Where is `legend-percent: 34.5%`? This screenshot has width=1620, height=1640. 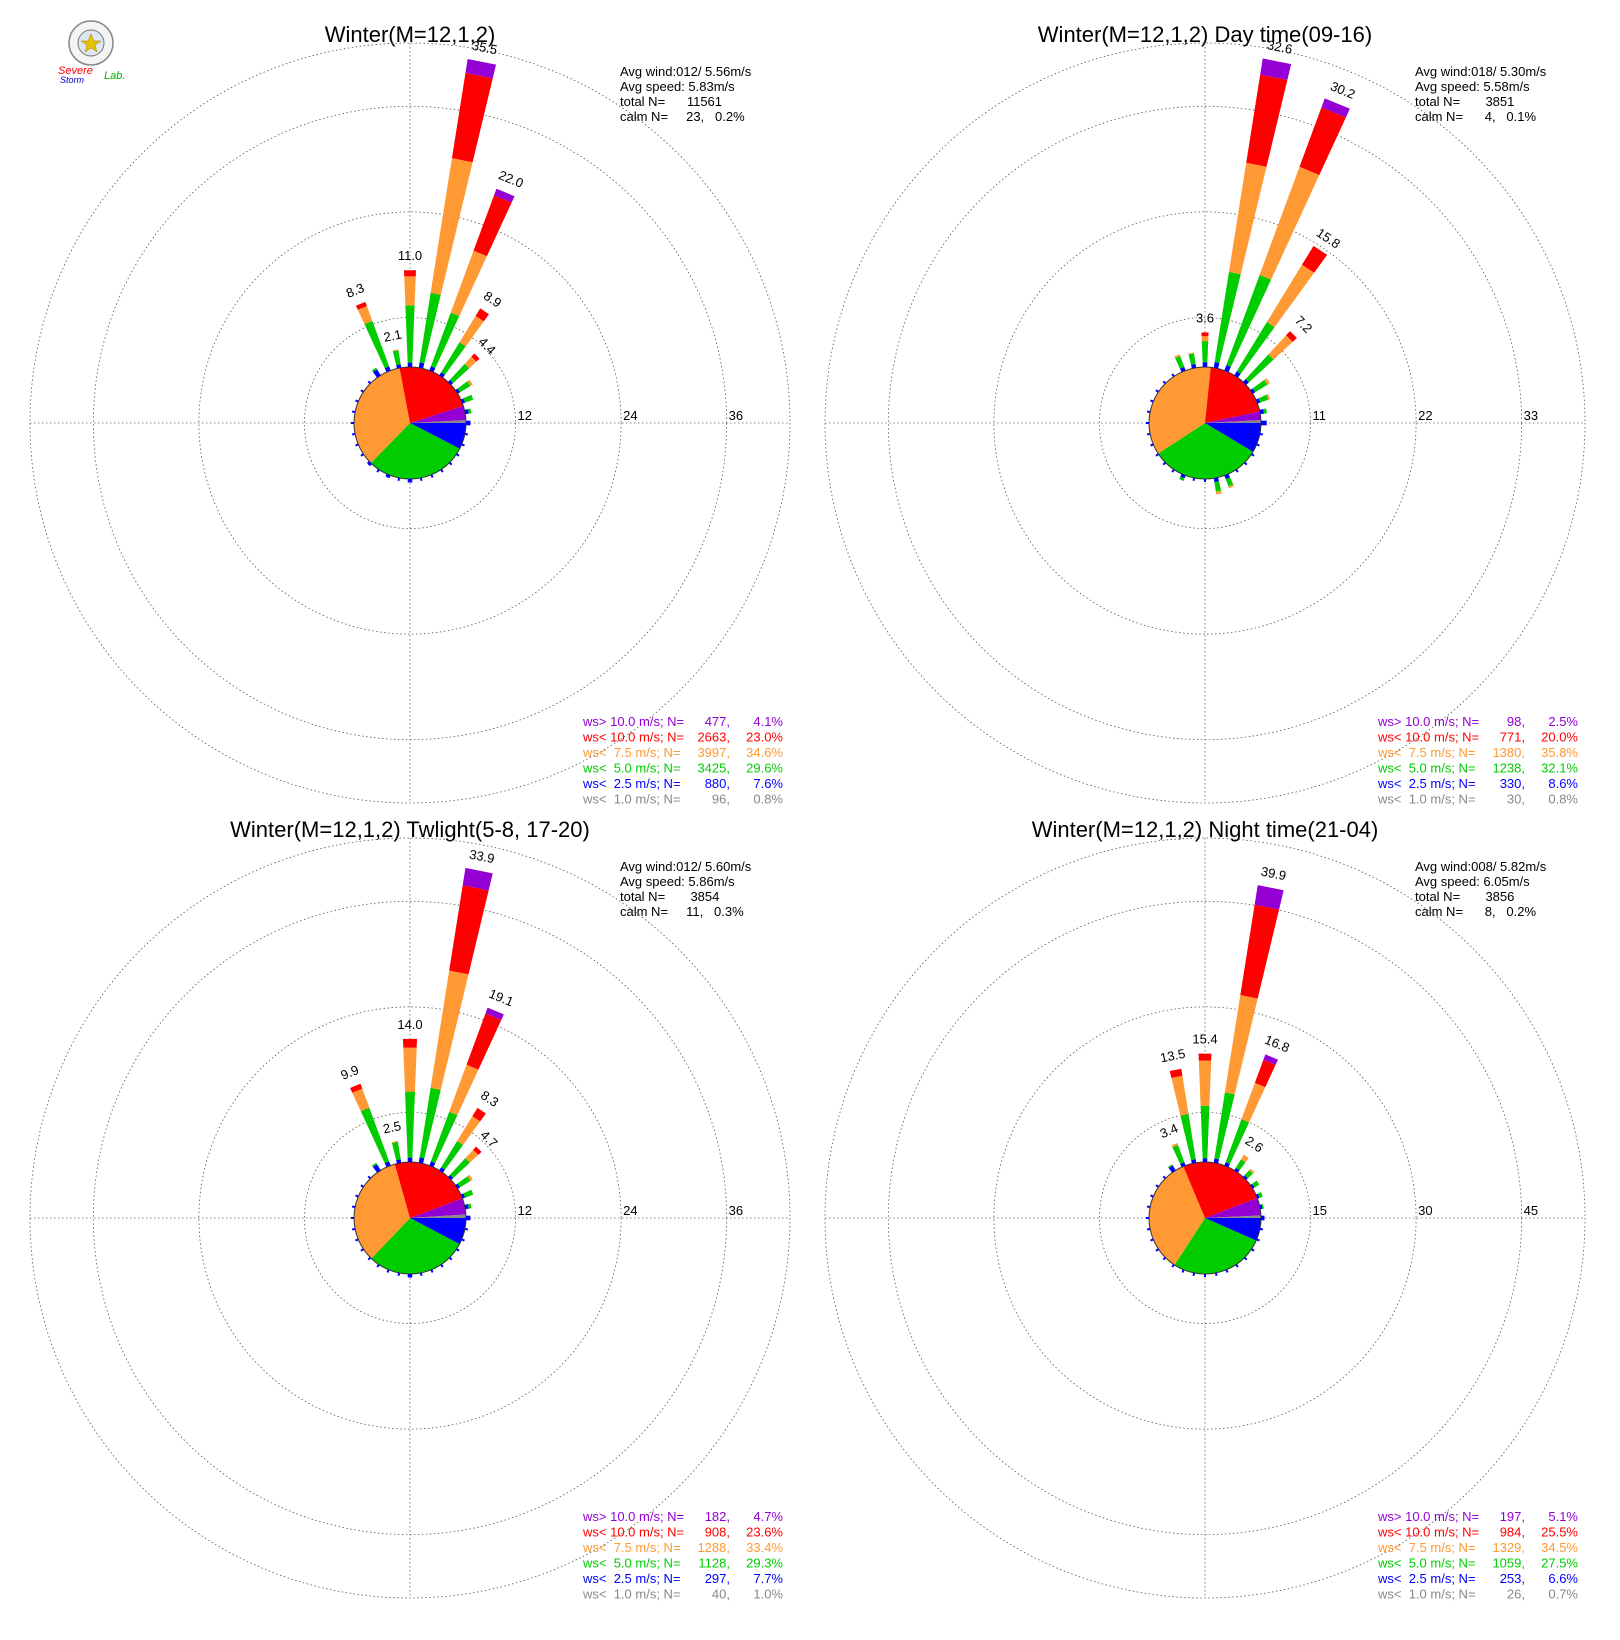
legend-percent: 34.5% is located at coordinates (1559, 1547).